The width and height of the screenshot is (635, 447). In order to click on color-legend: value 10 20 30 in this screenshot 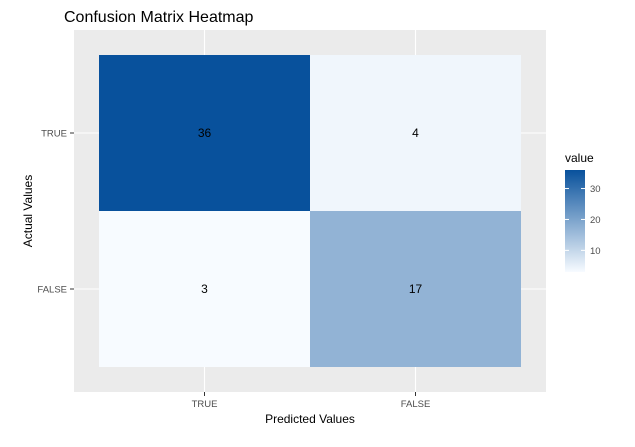, I will do `click(583, 211)`.